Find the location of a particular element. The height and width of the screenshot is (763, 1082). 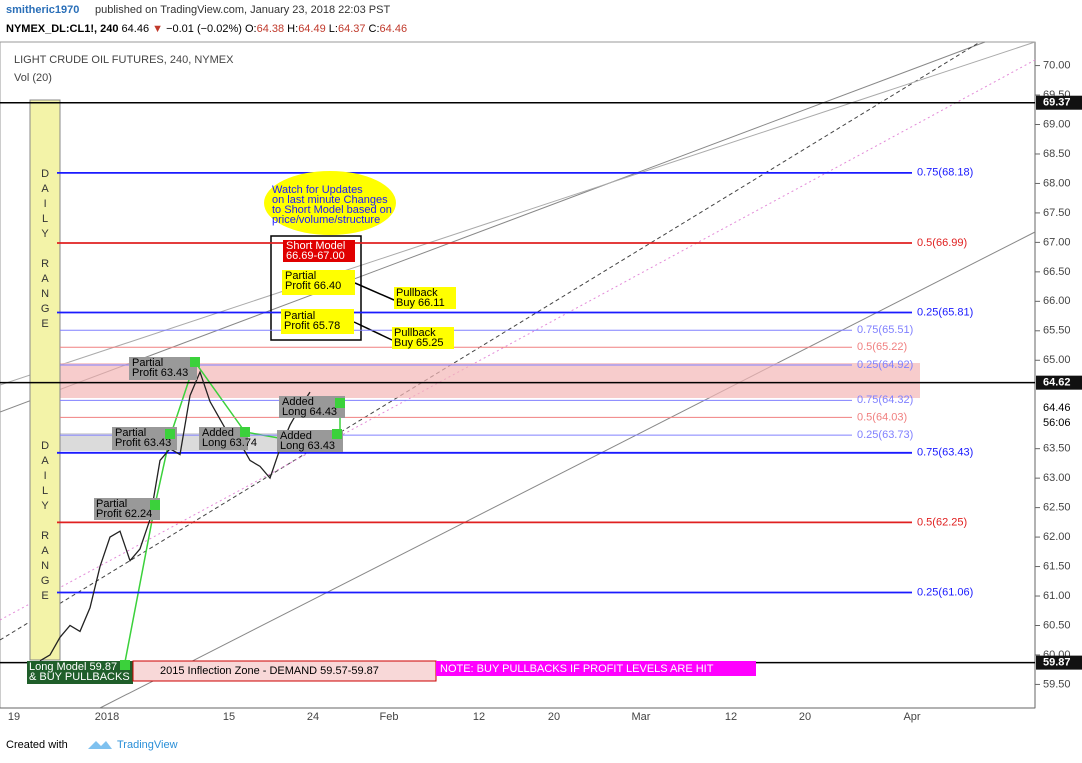

x-tick-label: 19 is located at coordinates (14, 717).